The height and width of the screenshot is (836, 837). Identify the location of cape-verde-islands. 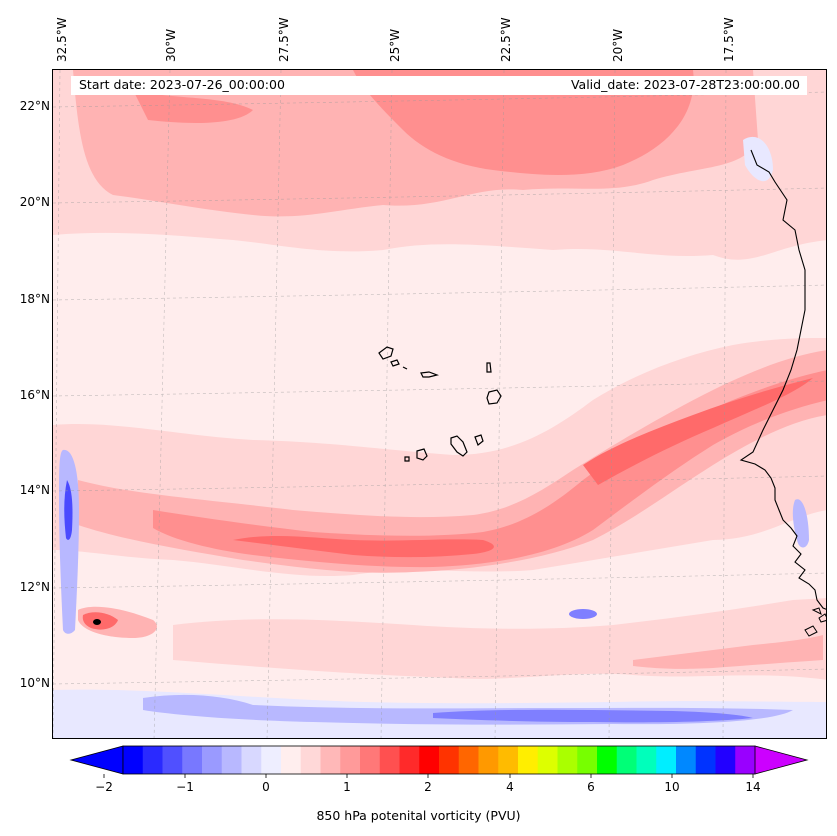
(440, 404).